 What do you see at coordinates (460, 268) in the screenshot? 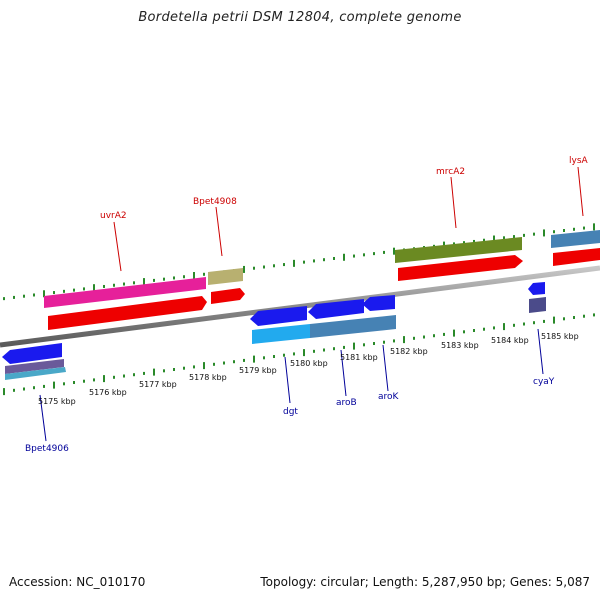
I see `cds-mrcA2-feature` at bounding box center [460, 268].